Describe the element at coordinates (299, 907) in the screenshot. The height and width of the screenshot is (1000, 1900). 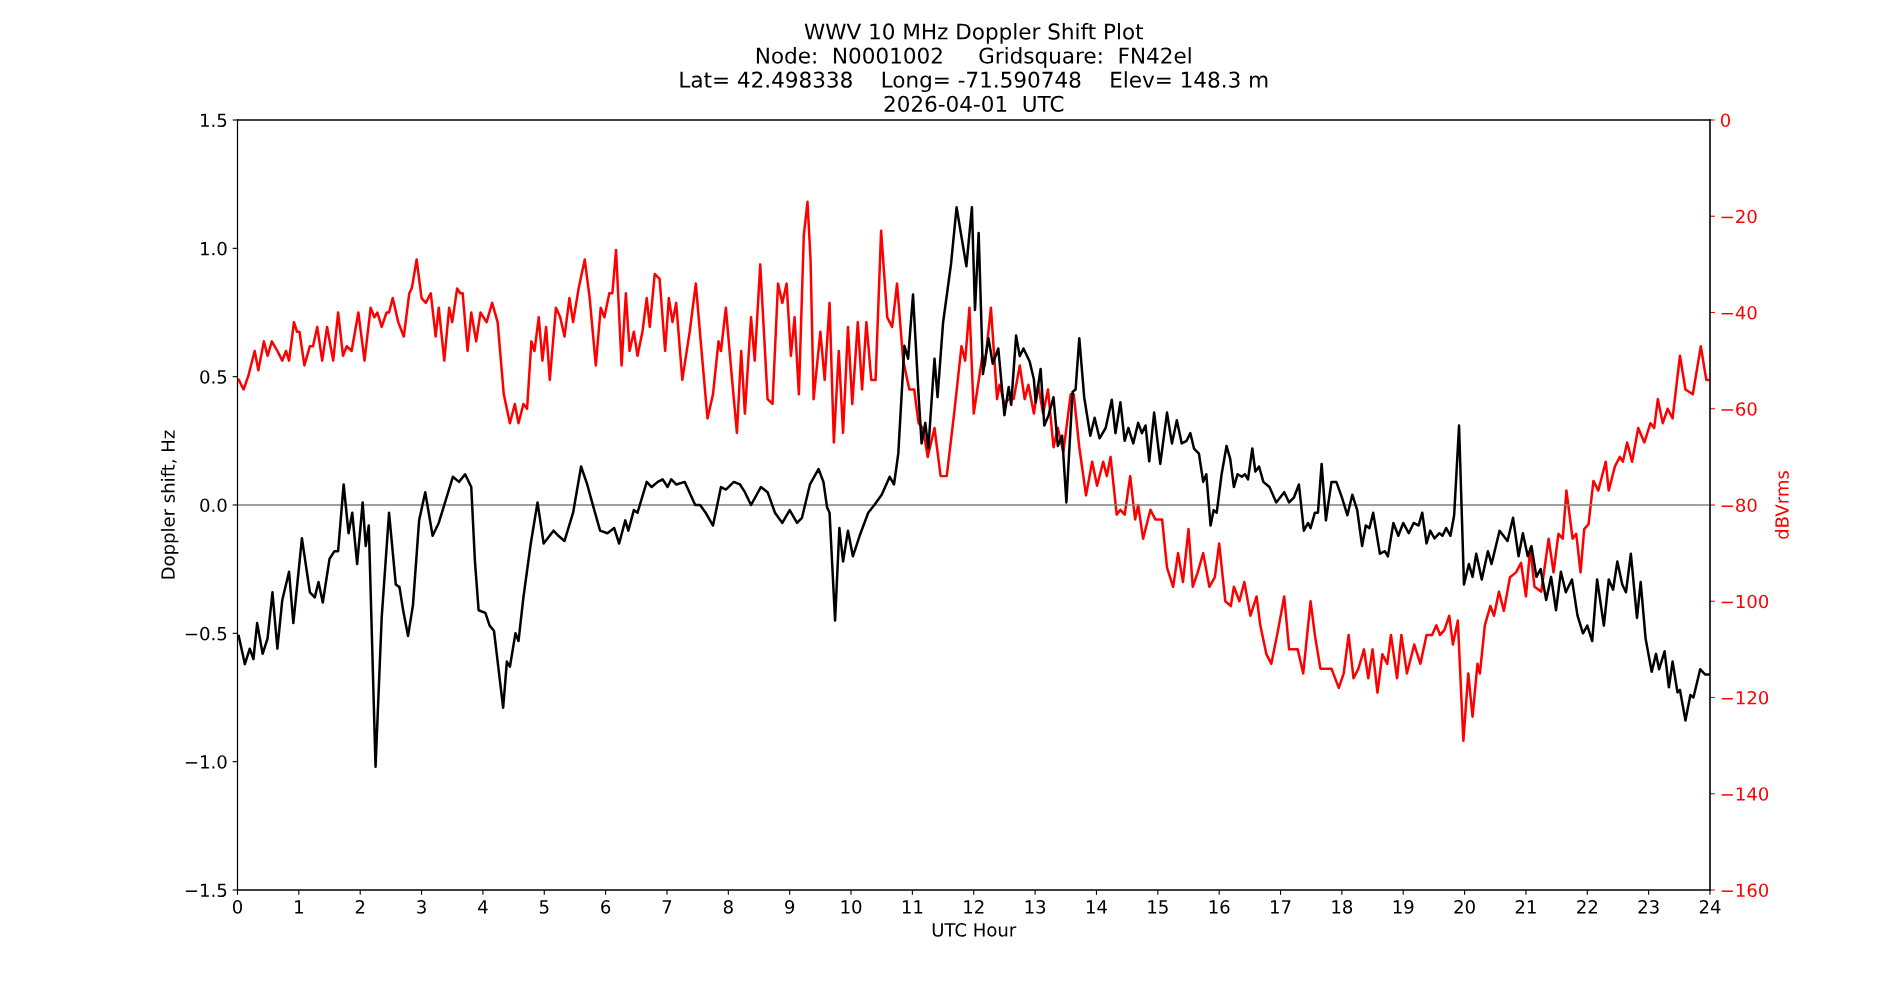
I see `x-tick-label: 1` at that location.